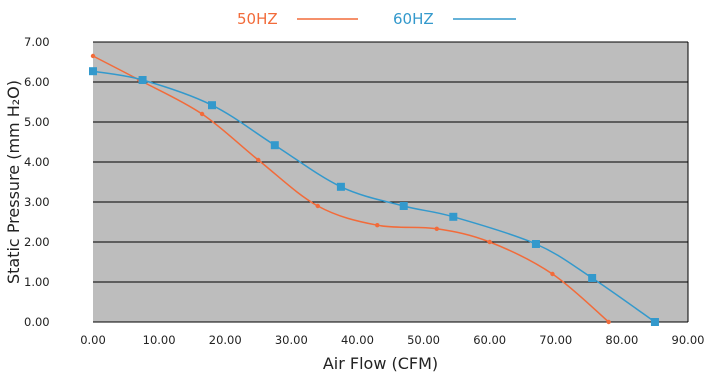 This screenshot has width=715, height=375. What do you see at coordinates (376, 19) in the screenshot?
I see `legend: 50HZ 60HZ` at bounding box center [376, 19].